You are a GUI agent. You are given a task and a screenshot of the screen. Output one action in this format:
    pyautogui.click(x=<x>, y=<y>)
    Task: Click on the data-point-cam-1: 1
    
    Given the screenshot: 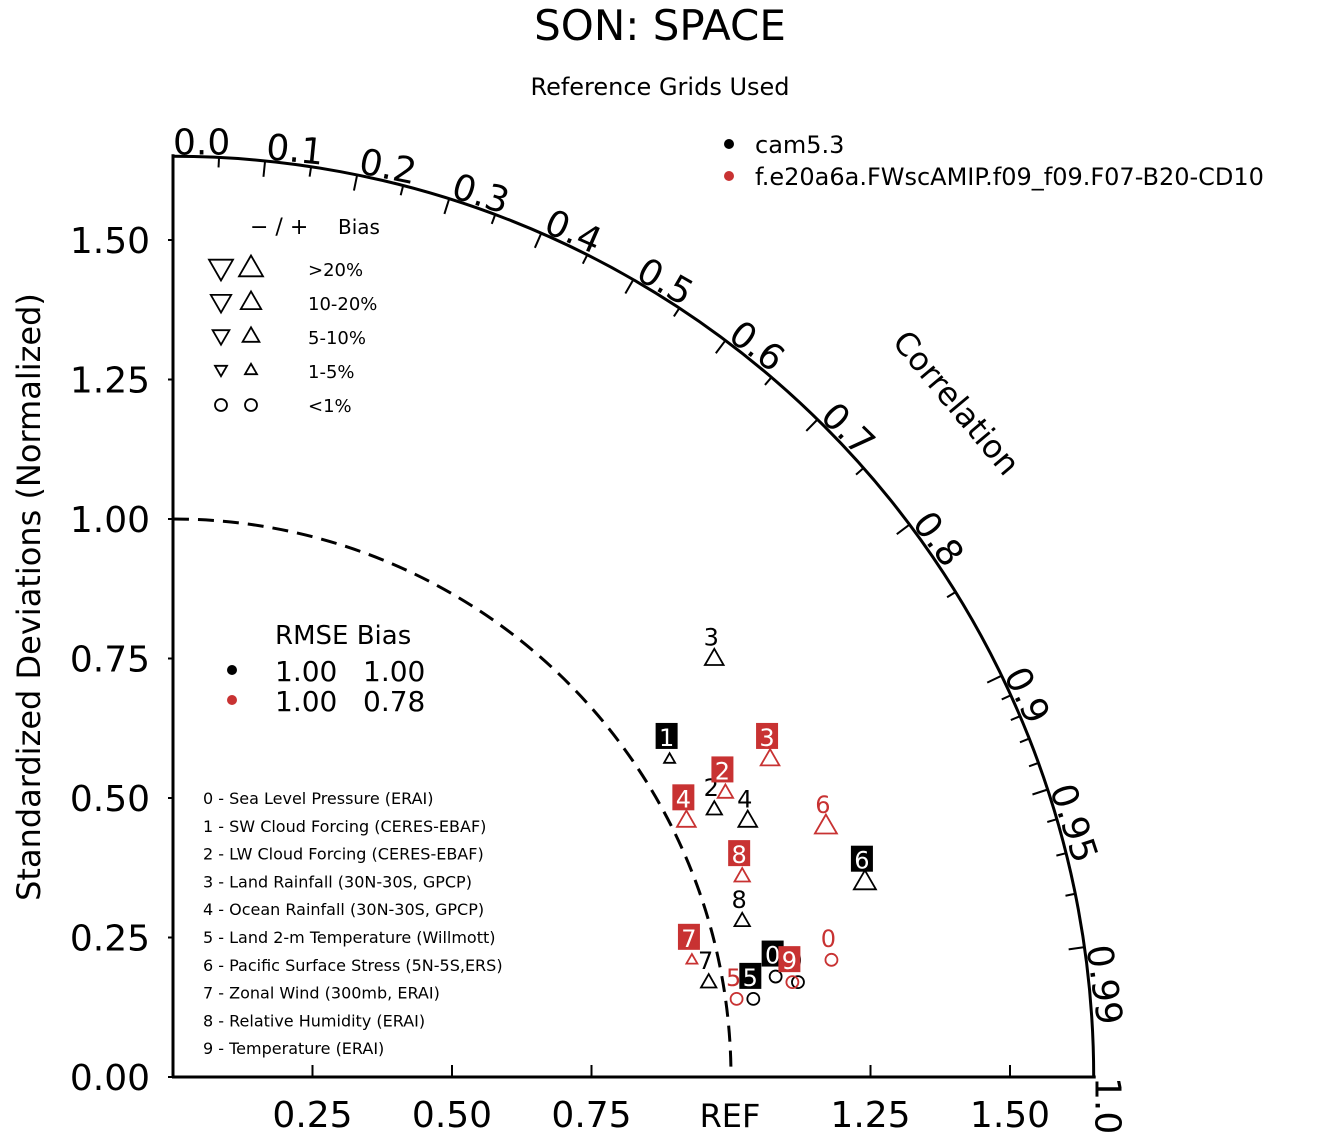 What is the action you would take?
    pyautogui.click(x=666, y=743)
    